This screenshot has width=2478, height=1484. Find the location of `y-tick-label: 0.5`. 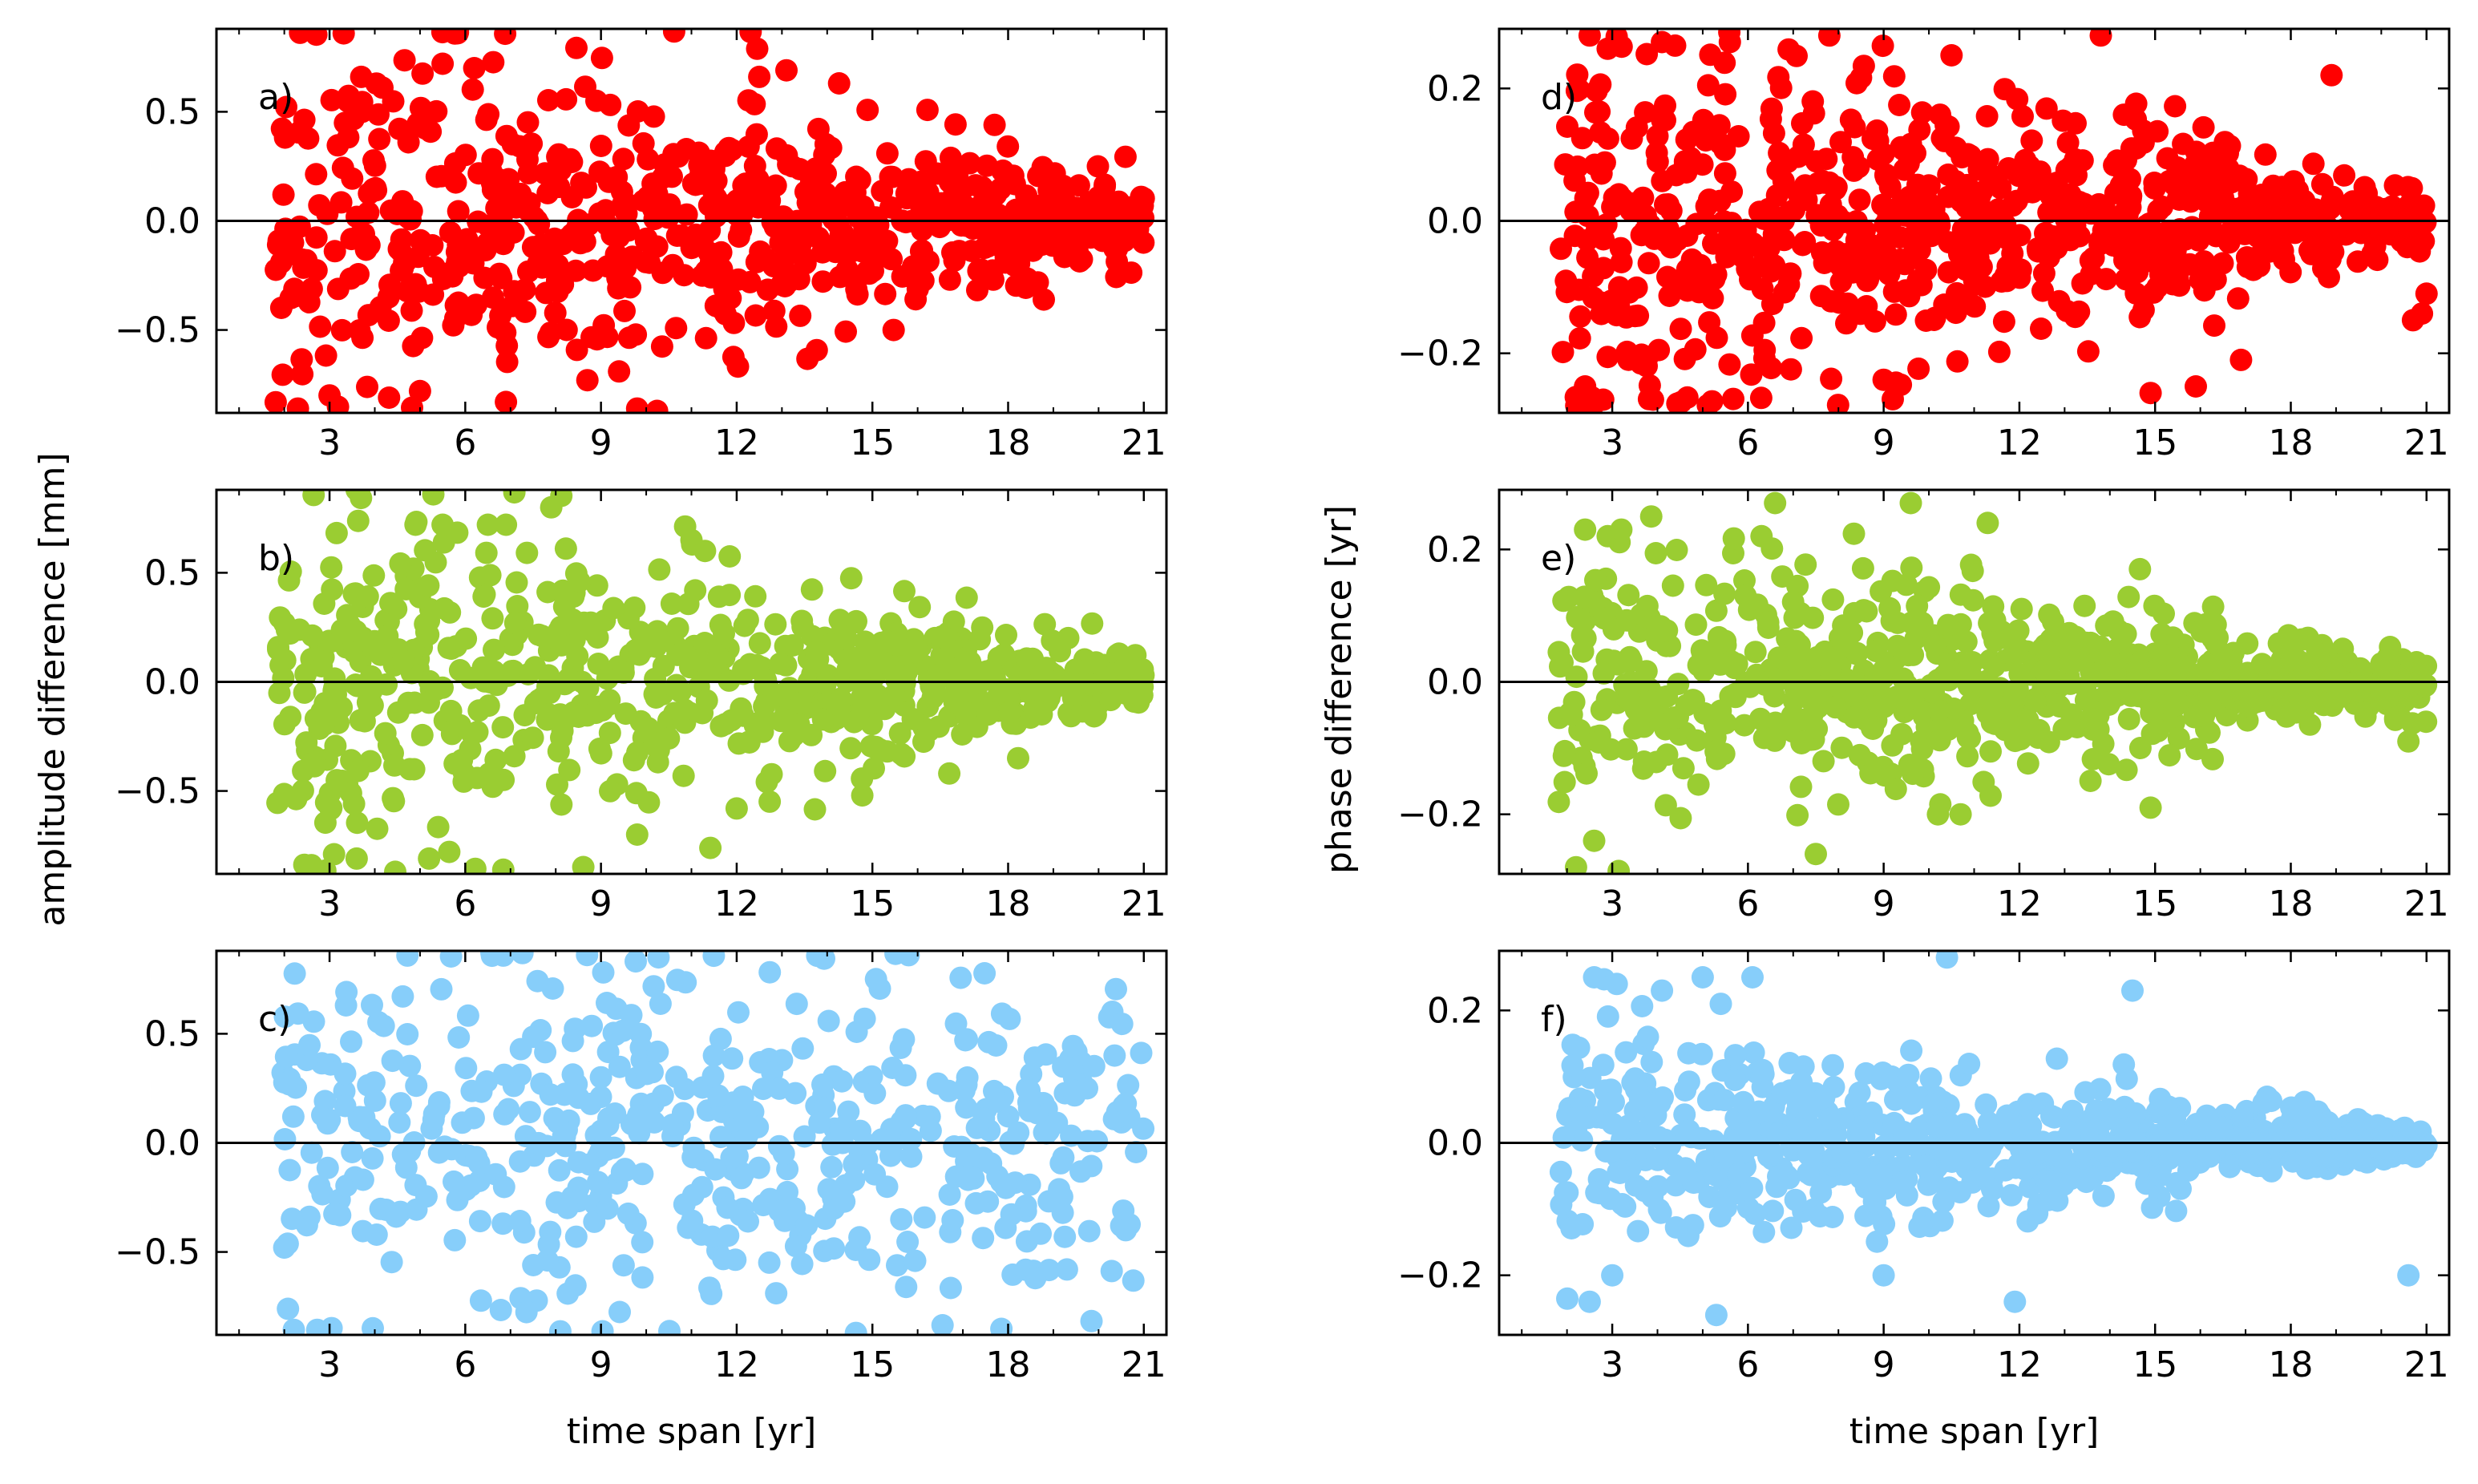

y-tick-label: 0.5 is located at coordinates (172, 573).